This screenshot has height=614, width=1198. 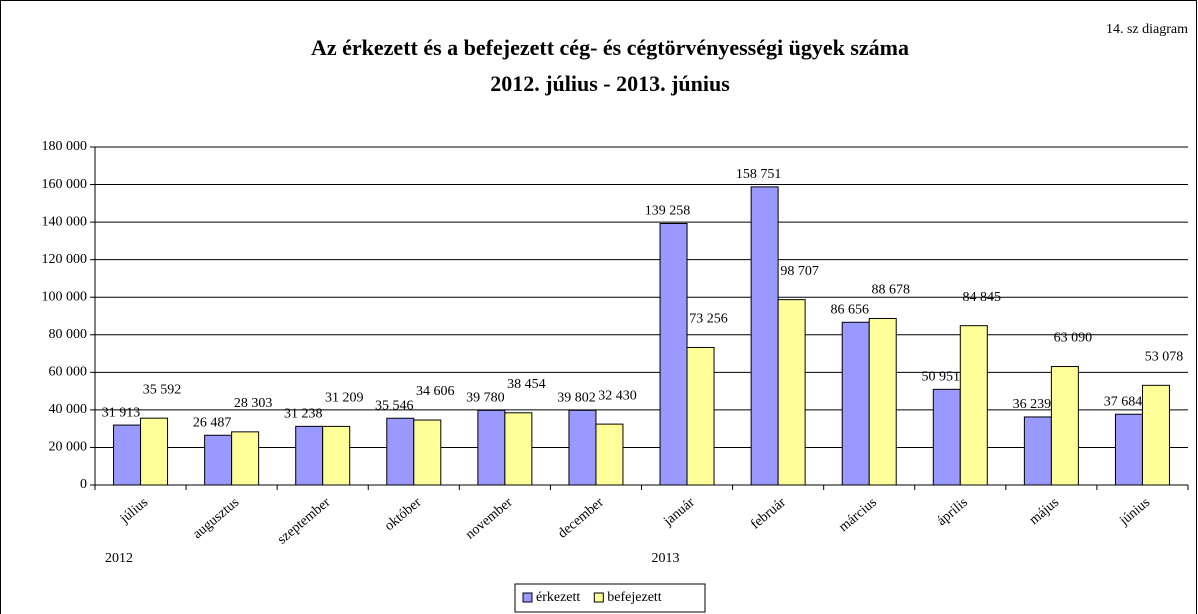 I want to click on value-label: 32 430, so click(x=617, y=395).